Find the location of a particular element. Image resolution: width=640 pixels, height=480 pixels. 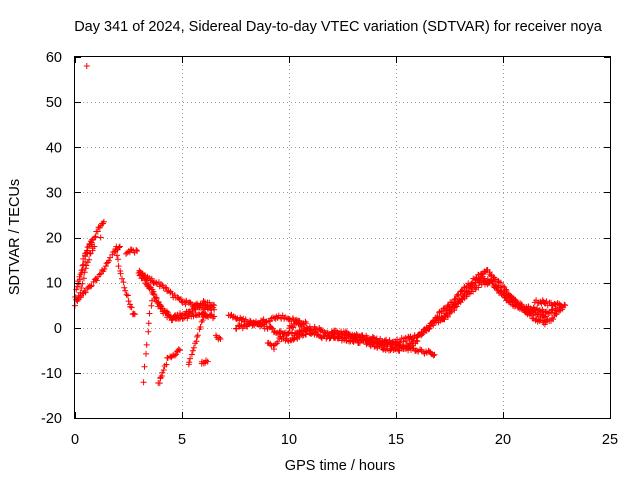

x-tick-label: 10 is located at coordinates (289, 440).